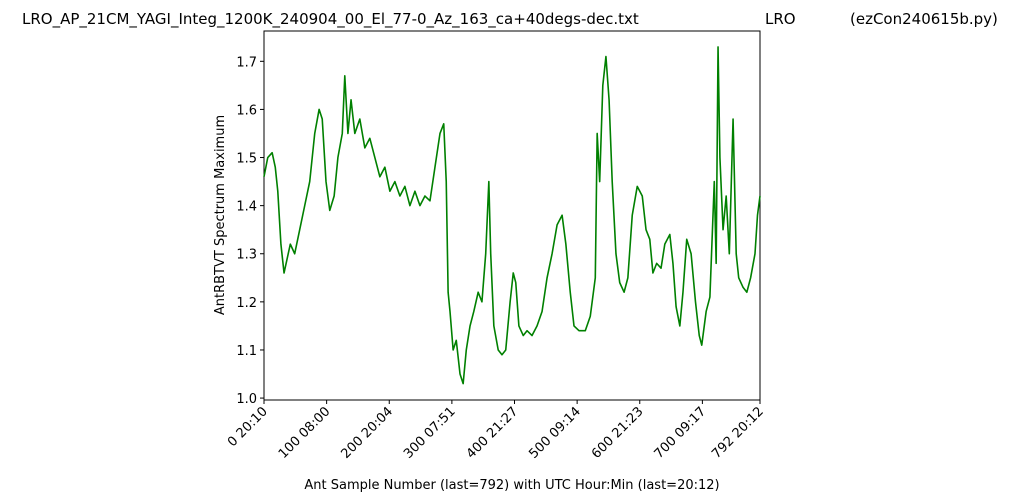  What do you see at coordinates (681, 433) in the screenshot?
I see `x-tick-label: 700 09:17` at bounding box center [681, 433].